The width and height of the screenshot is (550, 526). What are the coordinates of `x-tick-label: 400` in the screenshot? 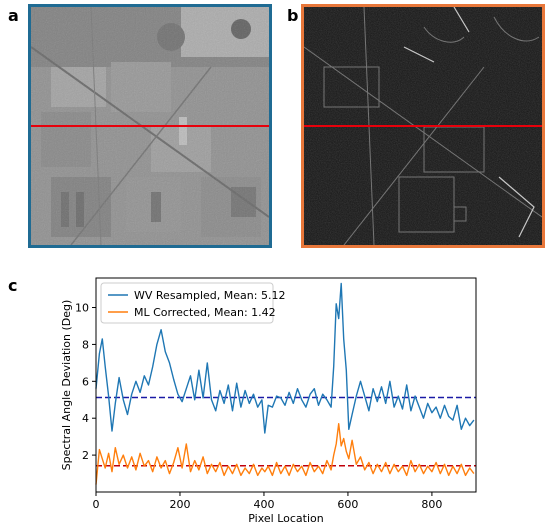 It's located at (263, 504).